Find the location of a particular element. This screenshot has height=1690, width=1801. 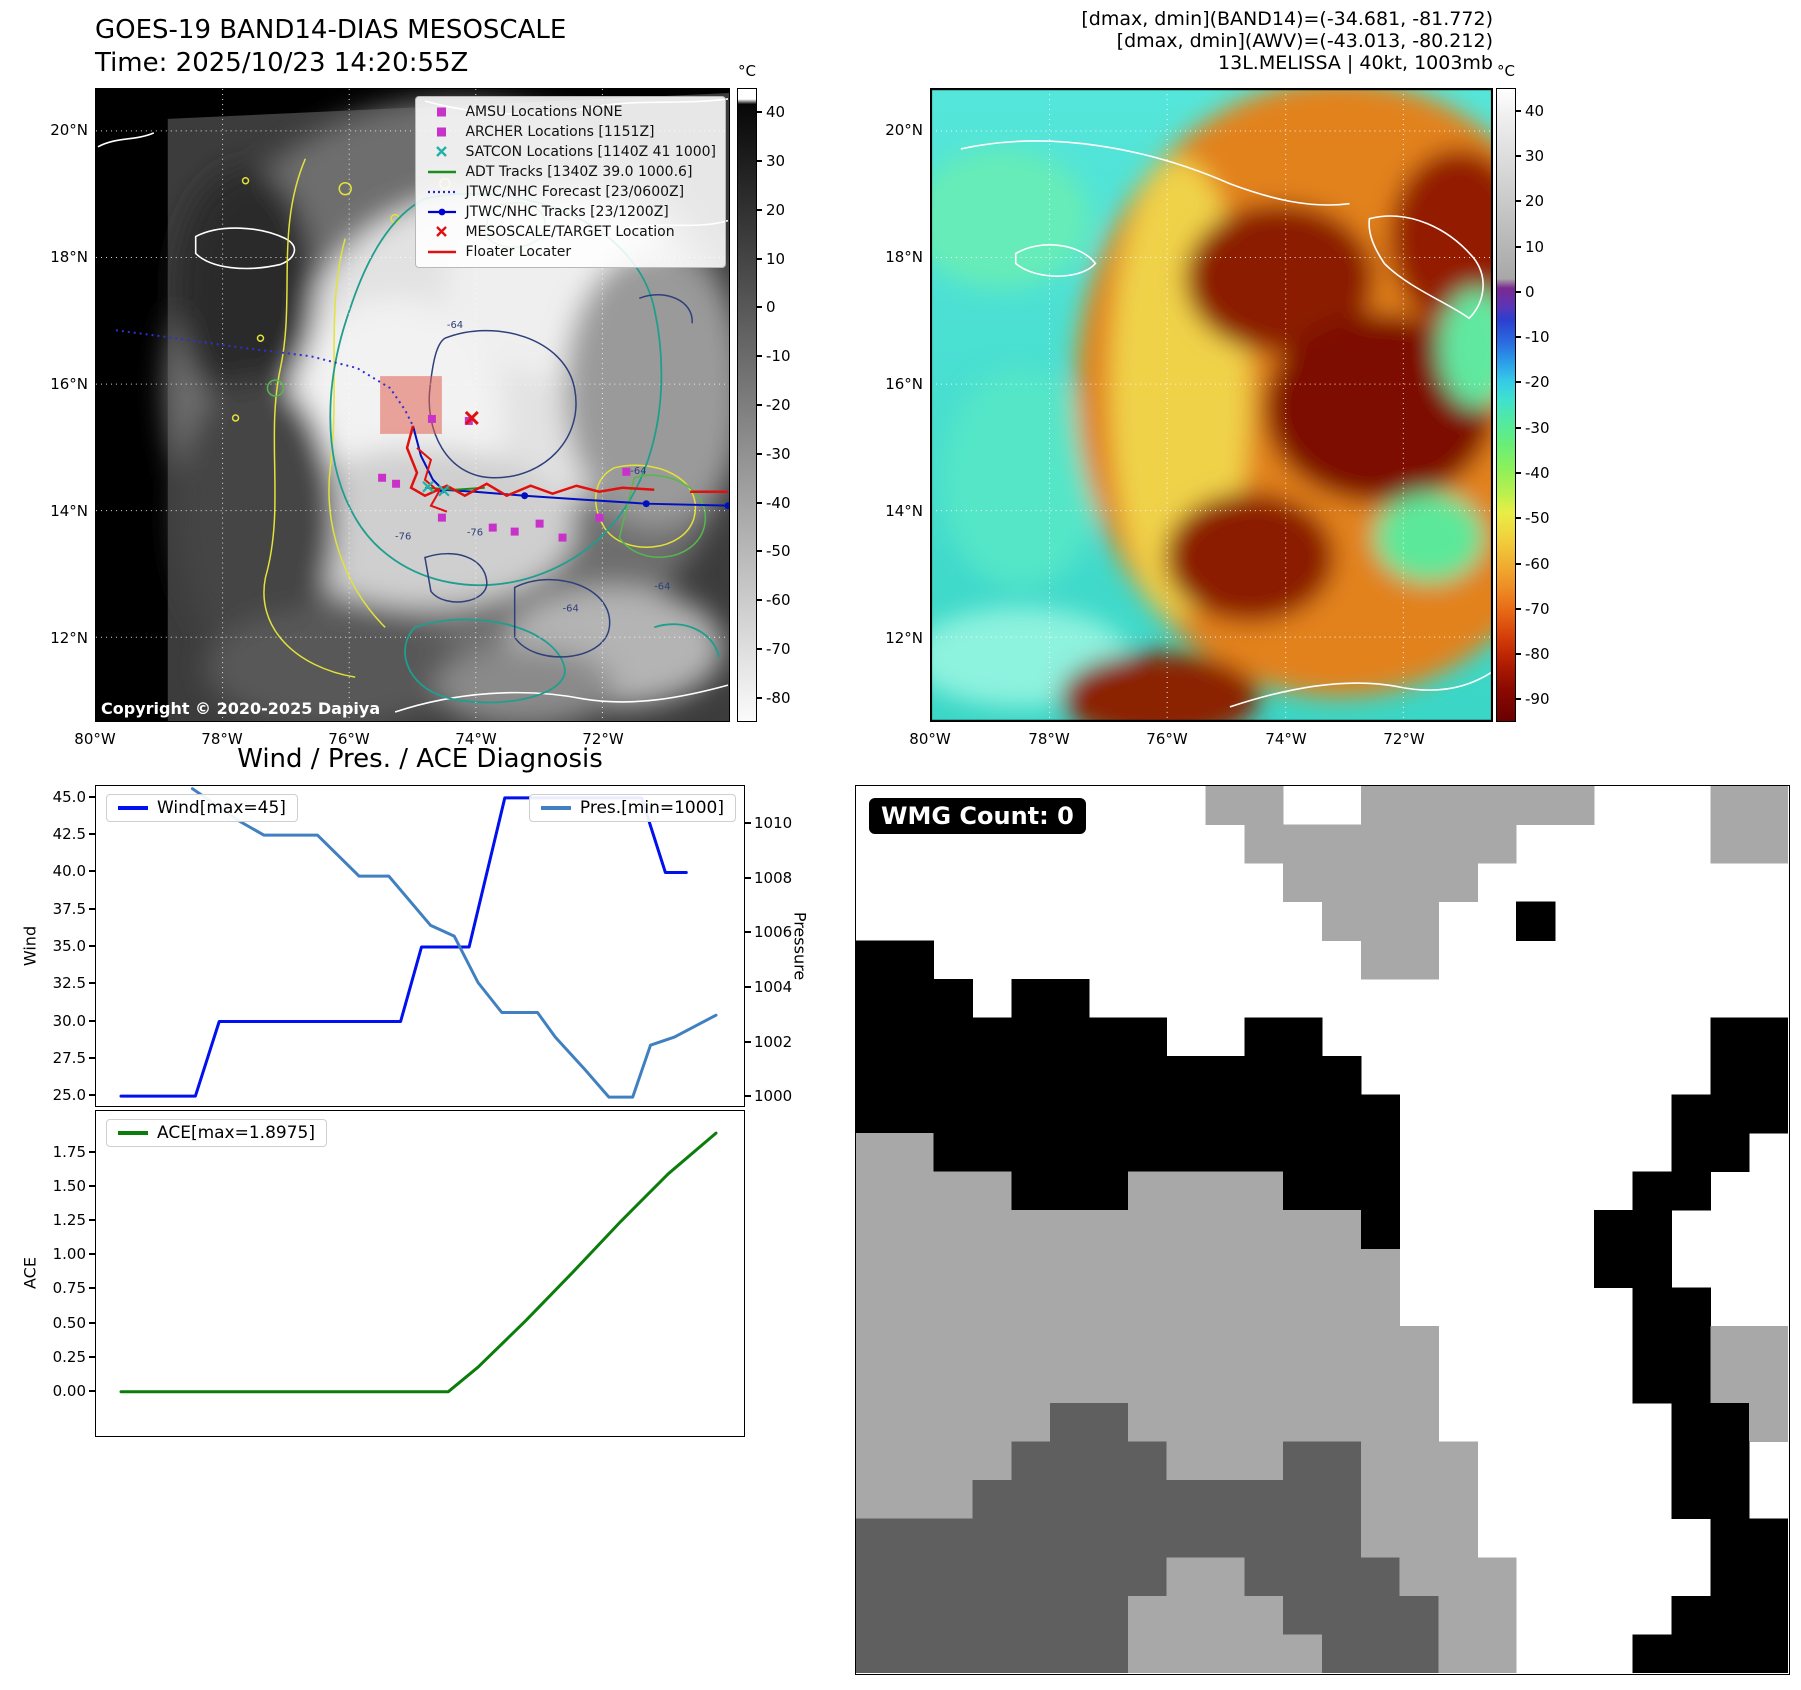

colorbar-tick-label: -80 is located at coordinates (778, 697).